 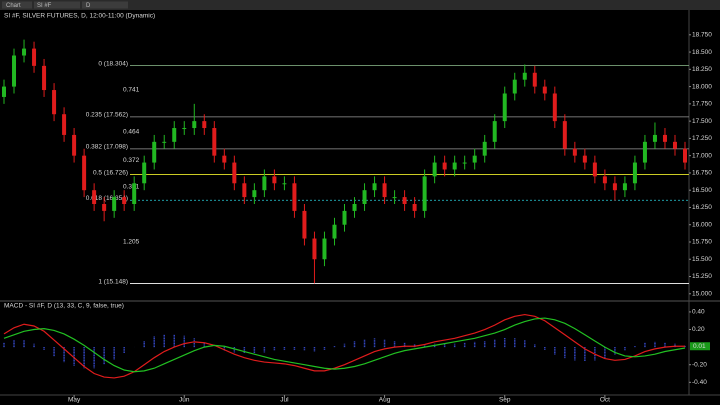 What do you see at coordinates (44, 6) in the screenshot?
I see `toolbar-item: SI #F` at bounding box center [44, 6].